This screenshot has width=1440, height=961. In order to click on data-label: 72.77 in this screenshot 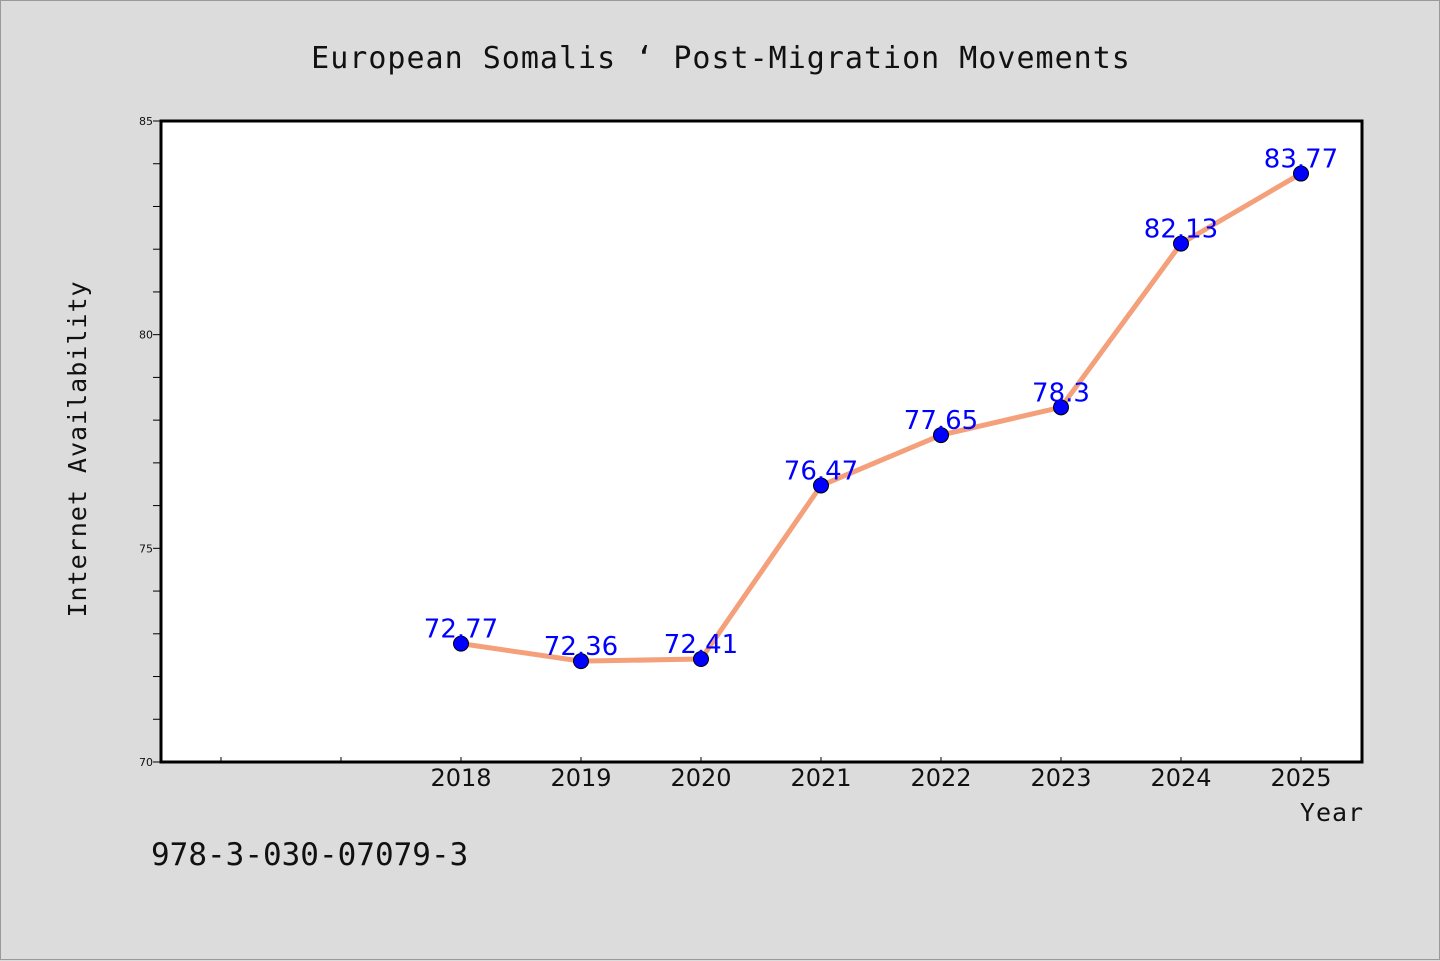, I will do `click(461, 630)`.